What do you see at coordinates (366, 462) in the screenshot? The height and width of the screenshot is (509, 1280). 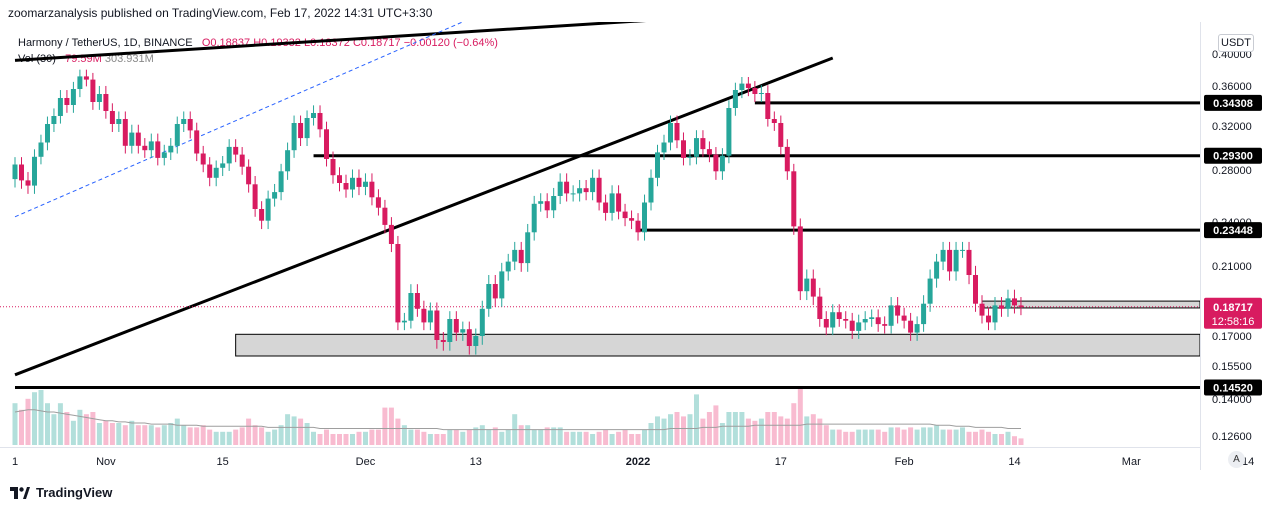 I see `time-tick-label: Dec` at bounding box center [366, 462].